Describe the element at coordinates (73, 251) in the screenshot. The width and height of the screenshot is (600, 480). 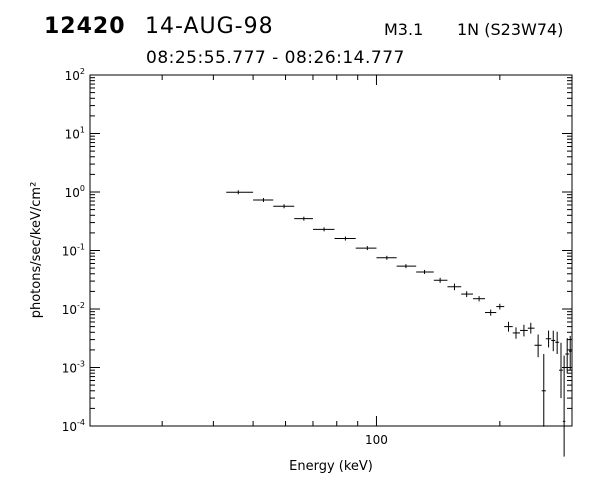
I see `y-tick-label: 10⁻¹` at that location.